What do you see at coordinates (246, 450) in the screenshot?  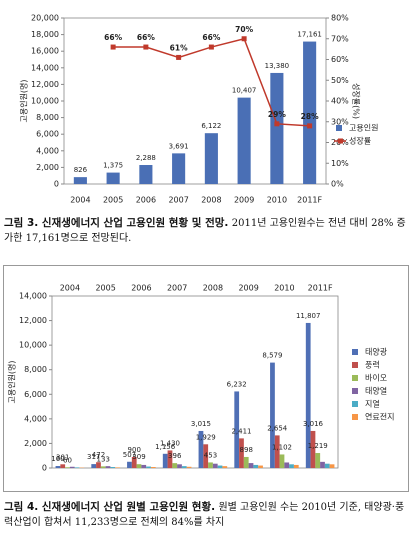 I see `data-label: 898` at bounding box center [246, 450].